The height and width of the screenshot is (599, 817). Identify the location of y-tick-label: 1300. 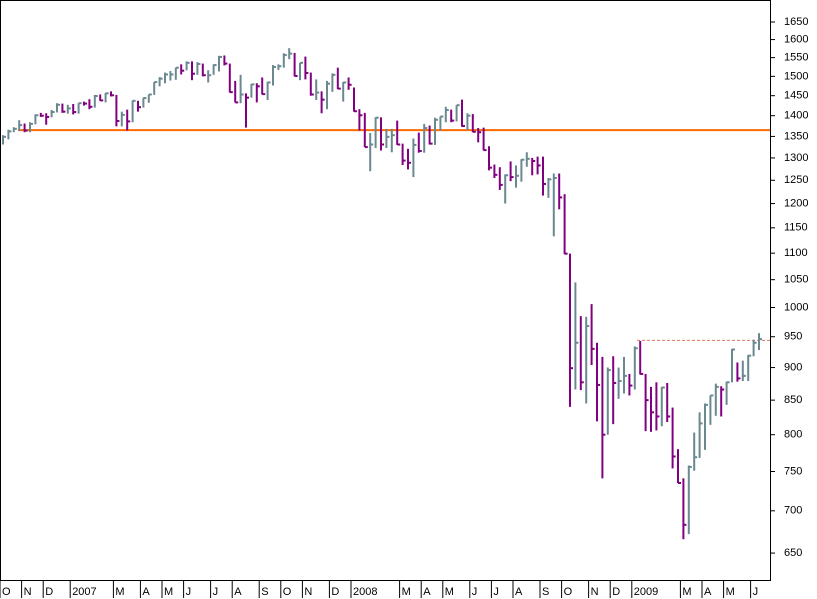
(796, 158).